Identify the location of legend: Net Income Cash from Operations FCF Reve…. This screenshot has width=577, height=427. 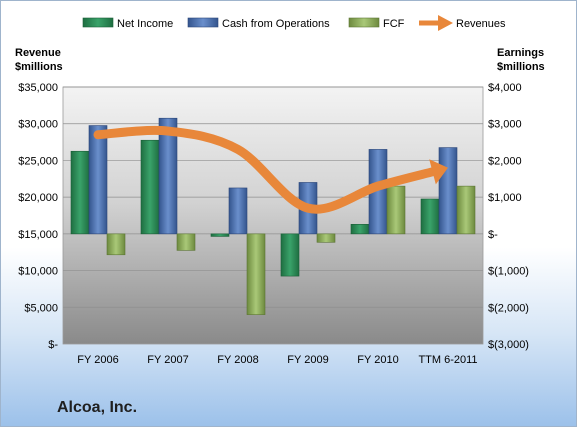
(294, 23).